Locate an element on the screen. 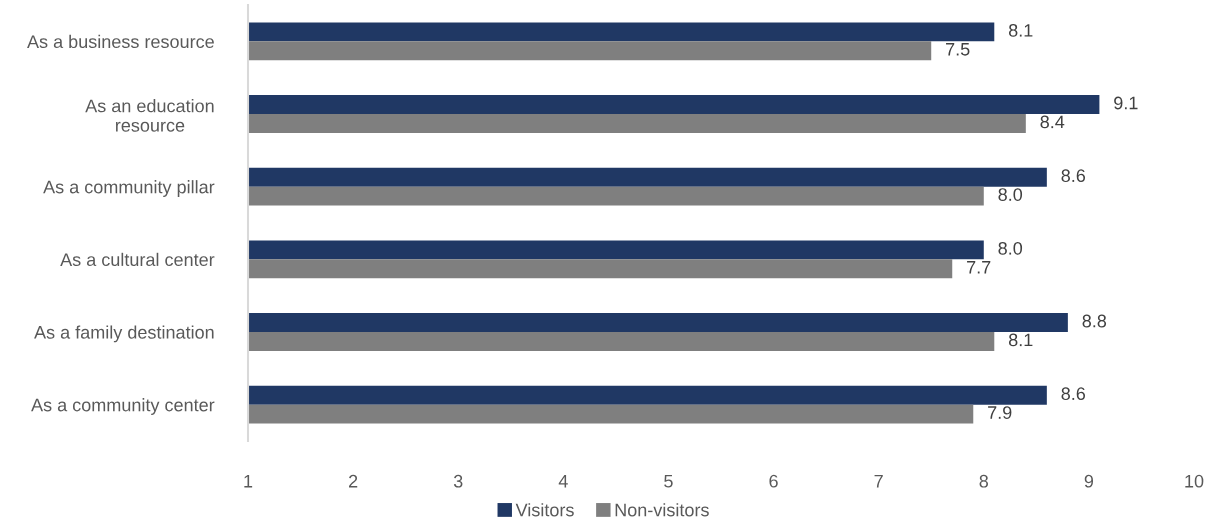  y-tick-label: As a community pillar is located at coordinates (129, 188).